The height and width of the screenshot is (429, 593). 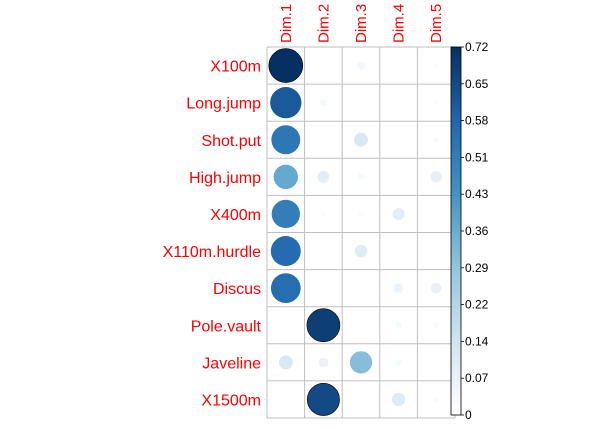 I want to click on row-label: X110m.hurdle, so click(x=212, y=252).